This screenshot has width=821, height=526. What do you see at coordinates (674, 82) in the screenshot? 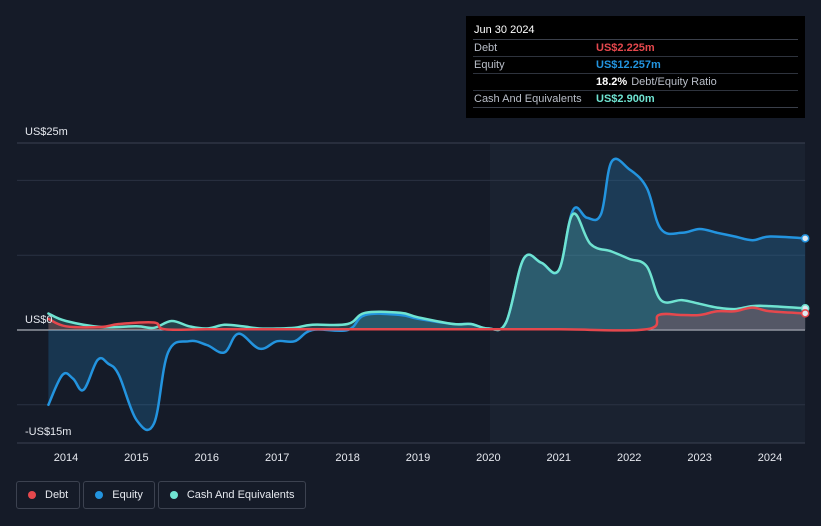
I see `tooltip-ratio-label: Debt/Equity Ratio` at bounding box center [674, 82].